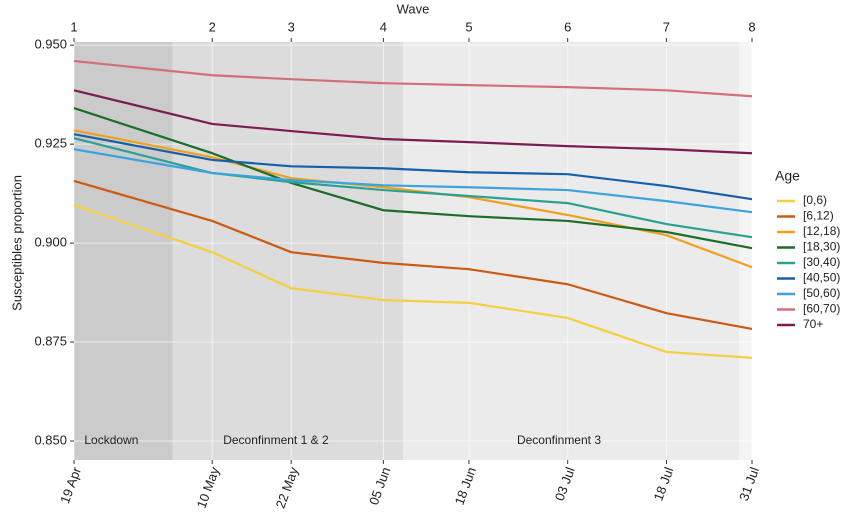 The image size is (855, 517). Describe the element at coordinates (212, 26) in the screenshot. I see `x2-tick-label: 2` at that location.